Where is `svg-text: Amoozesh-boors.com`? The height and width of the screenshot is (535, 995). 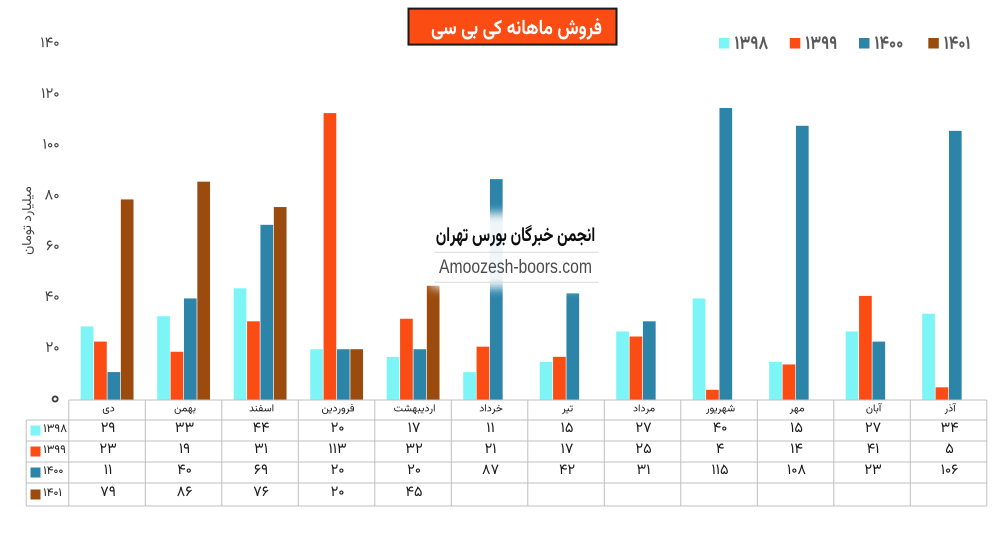 svg-text: Amoozesh-boors.com is located at coordinates (515, 267).